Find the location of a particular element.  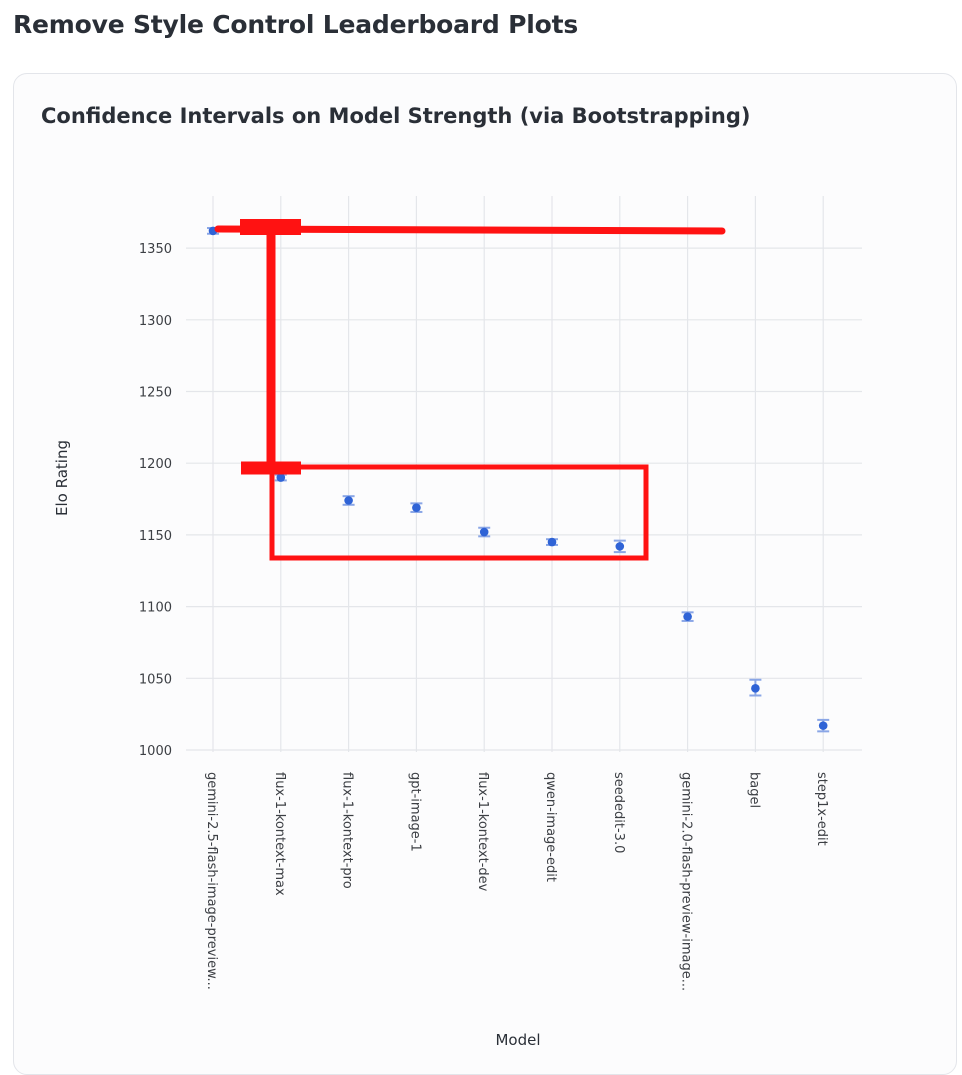

y-axis-title: Elo Rating is located at coordinates (62, 478).